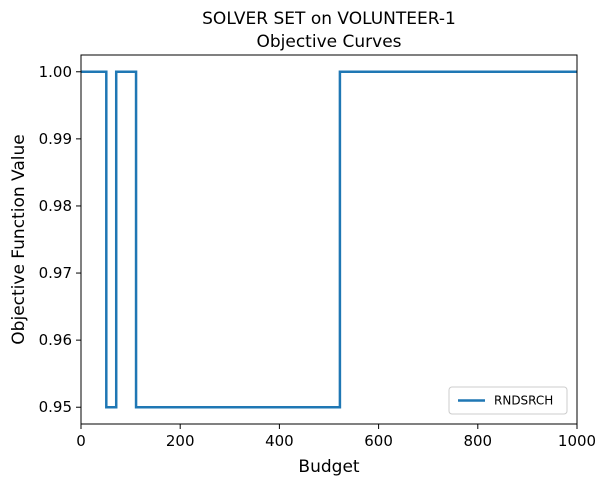  What do you see at coordinates (55, 273) in the screenshot?
I see `y-tick-label: 0.97` at bounding box center [55, 273].